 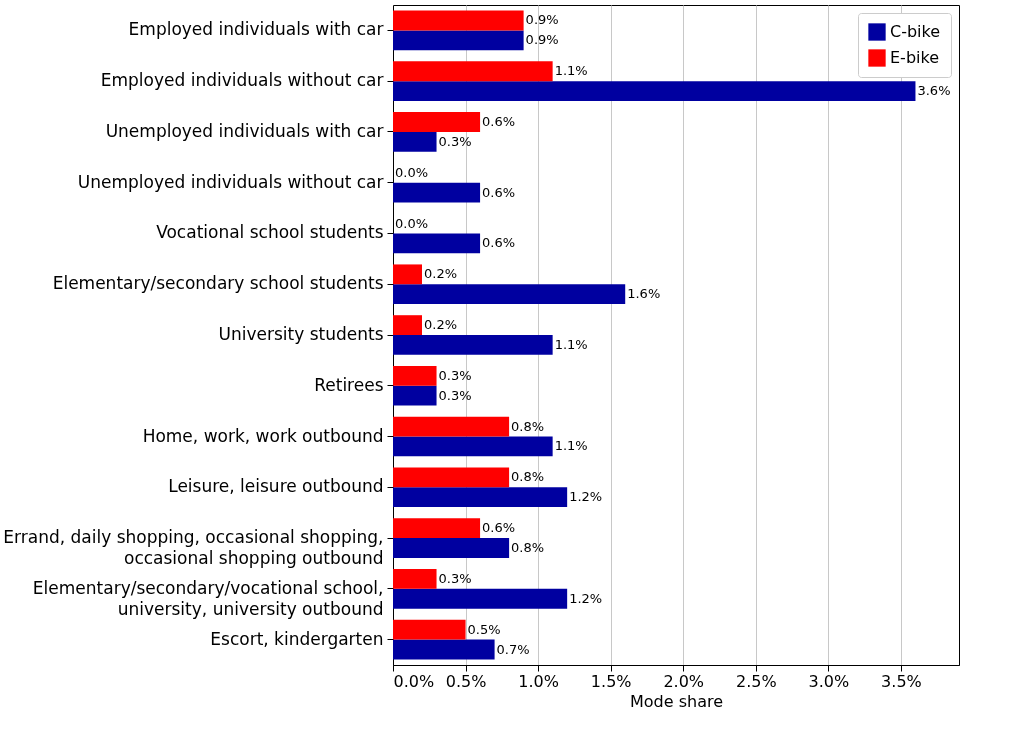 What do you see at coordinates (538, 681) in the screenshot?
I see `x-tick-label: 1.0%` at bounding box center [538, 681].